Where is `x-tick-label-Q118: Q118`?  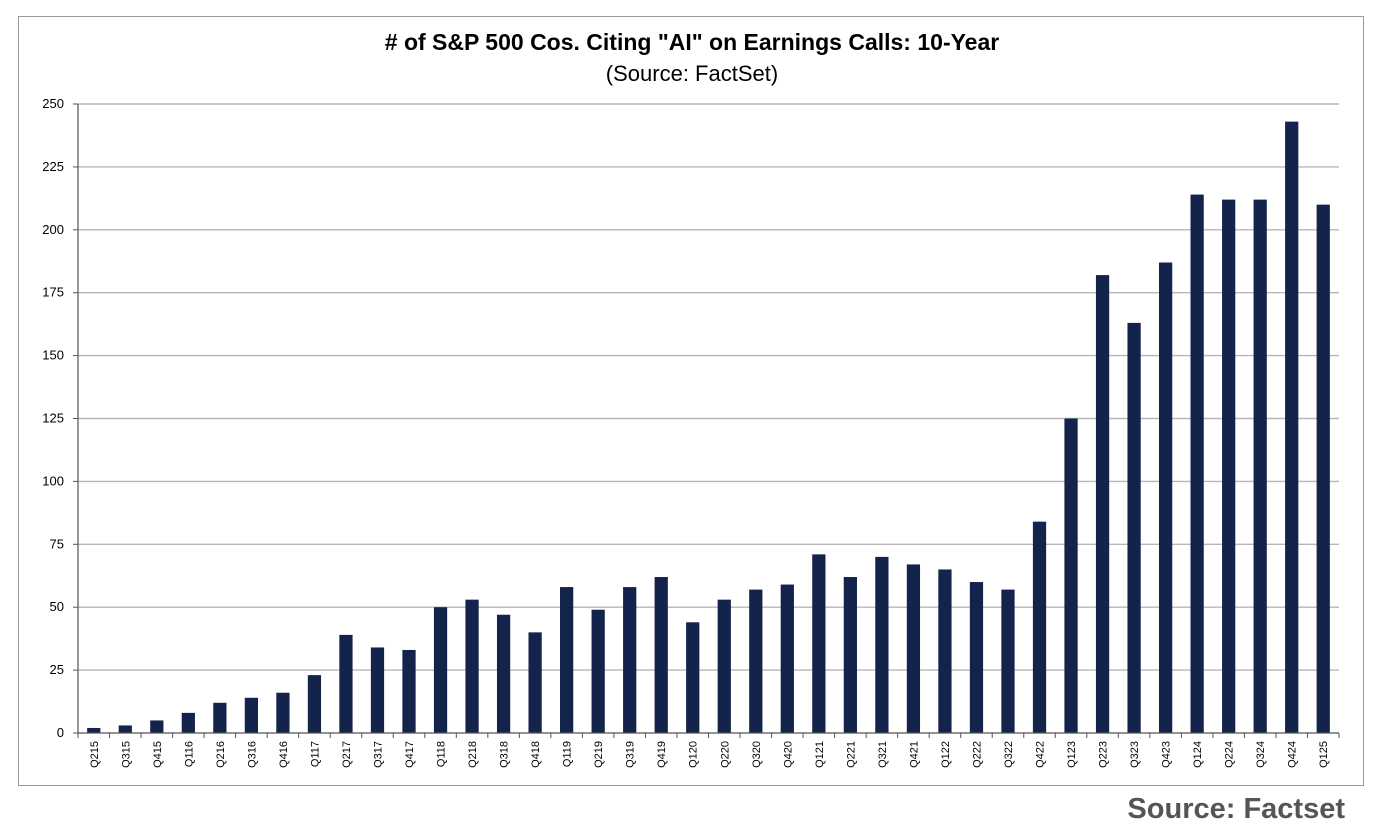
x-tick-label-Q118: Q118 is located at coordinates (442, 754).